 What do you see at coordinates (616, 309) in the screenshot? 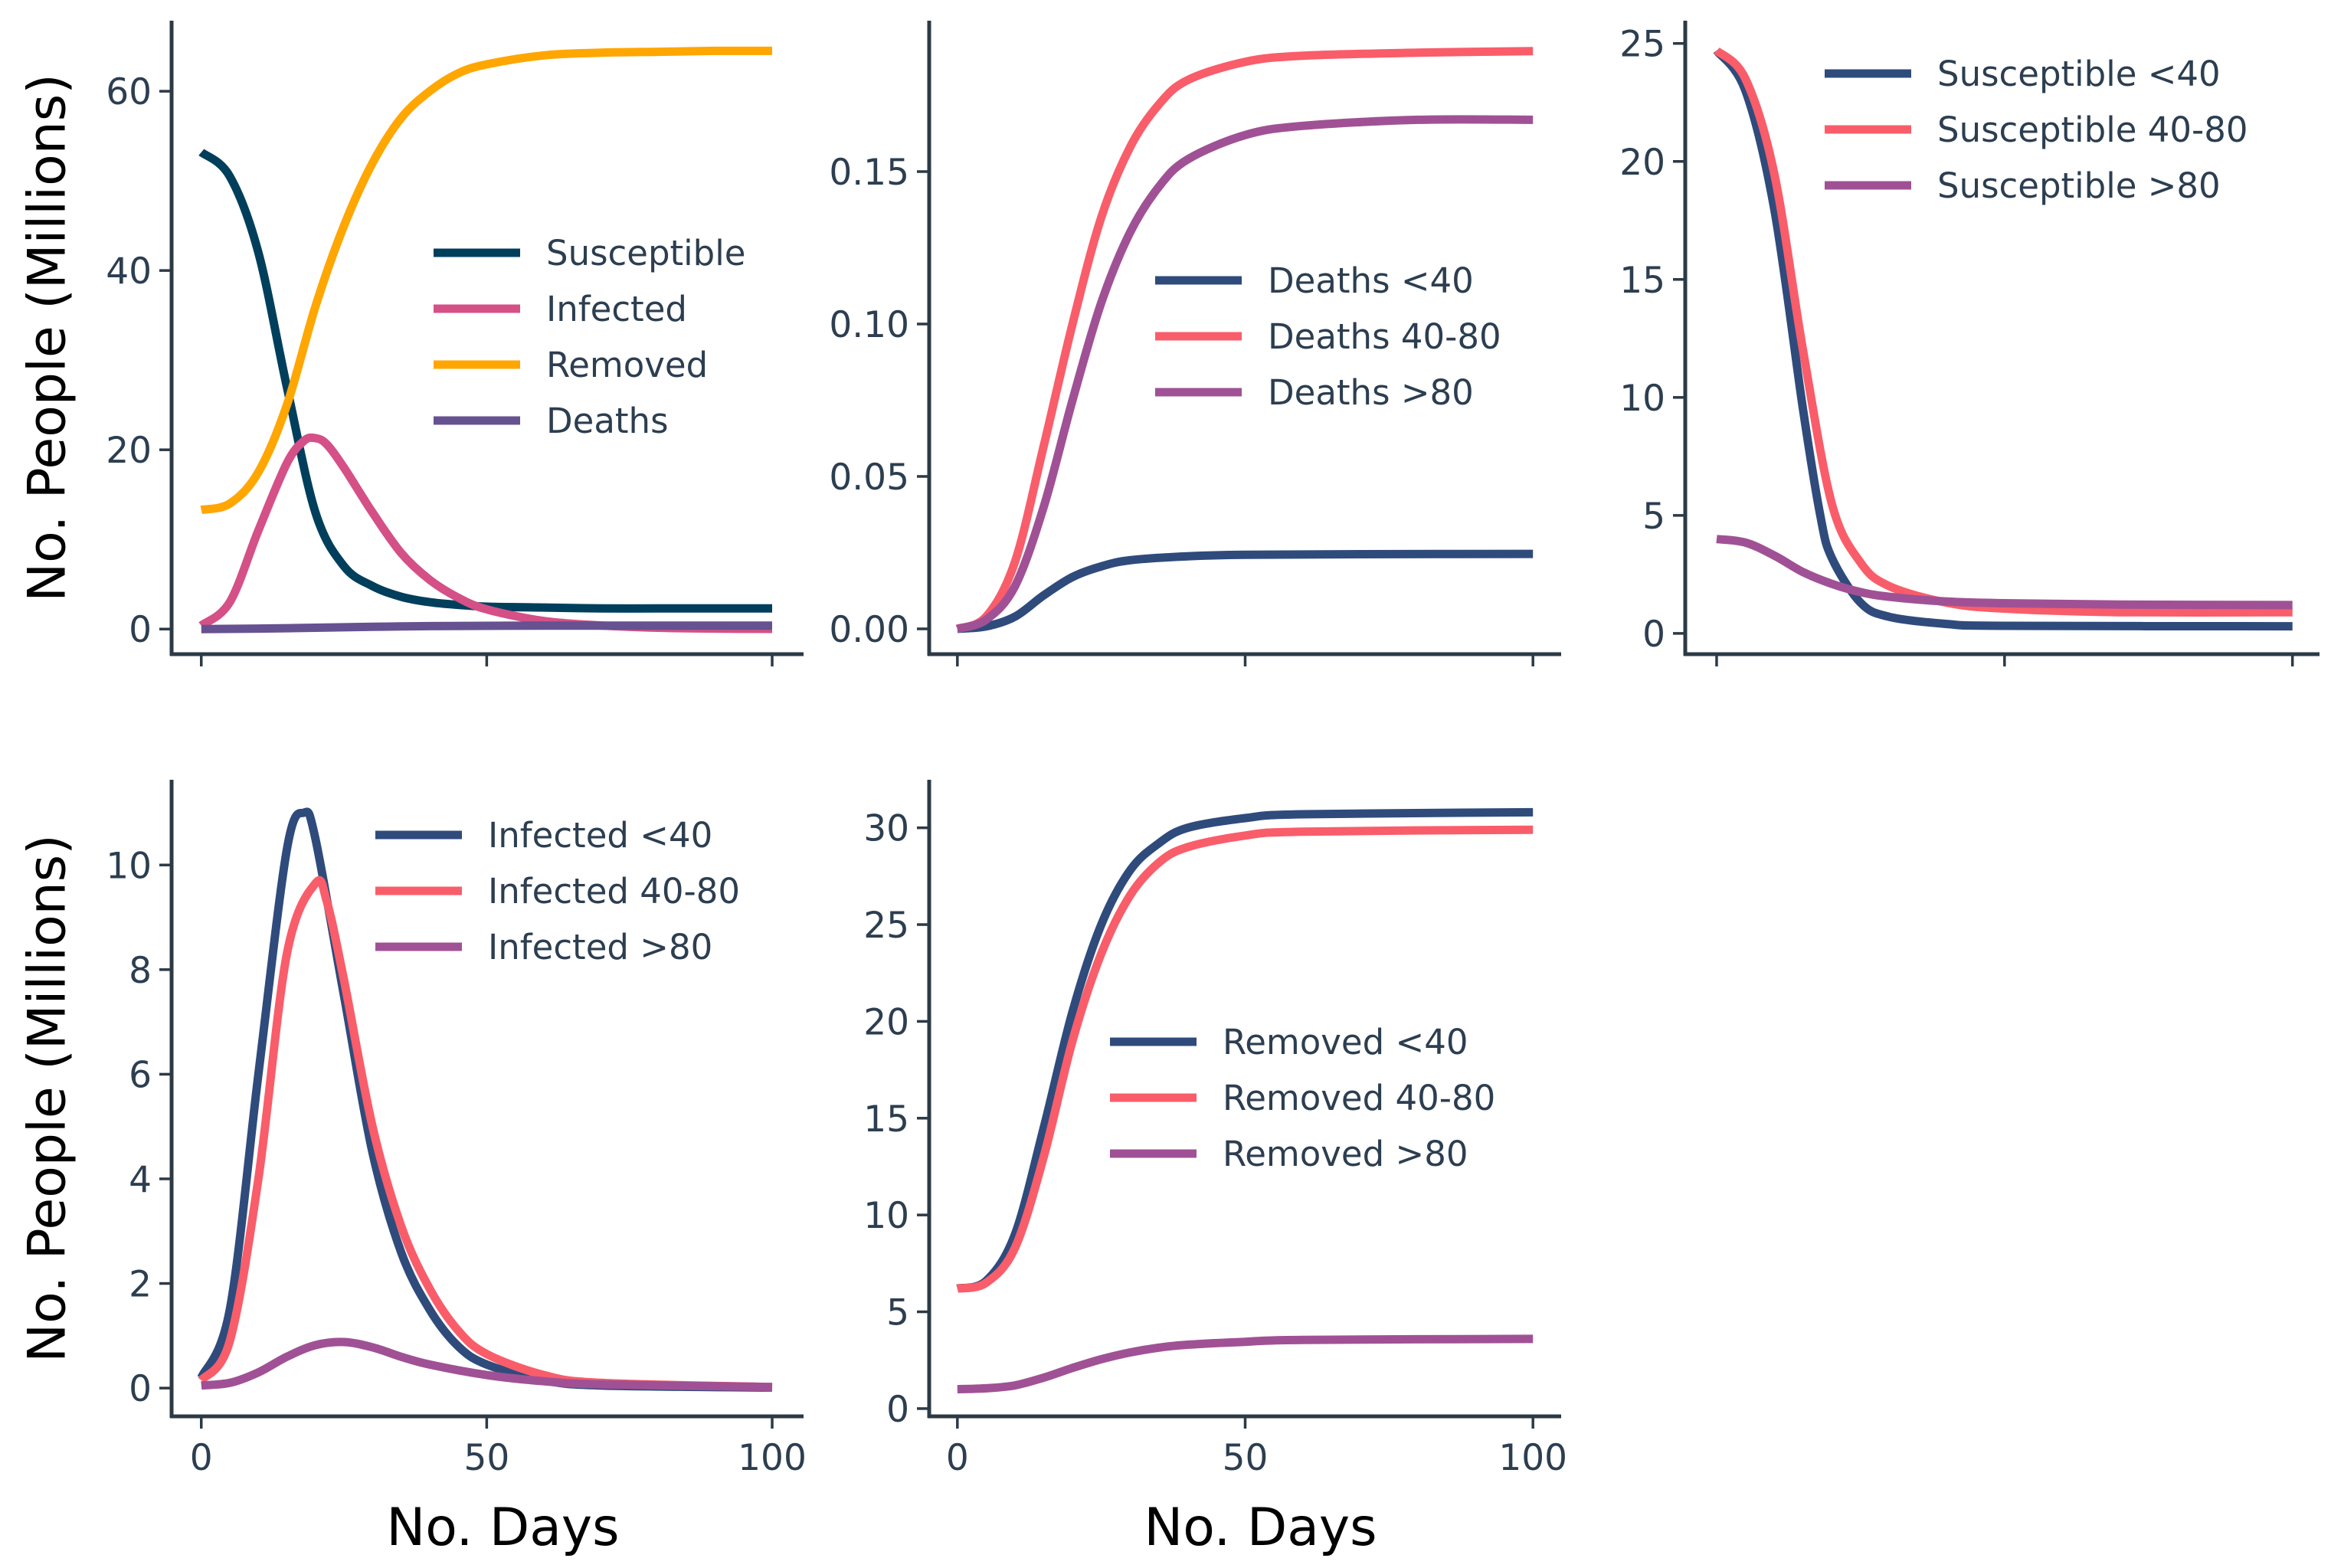
I see `legend-label: Infected` at bounding box center [616, 309].